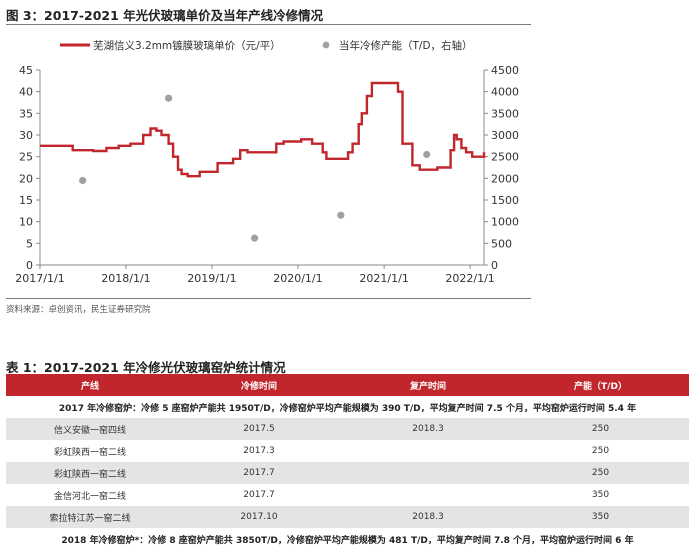  I want to click on x-tick-label: 2017/1/1, so click(39, 278).